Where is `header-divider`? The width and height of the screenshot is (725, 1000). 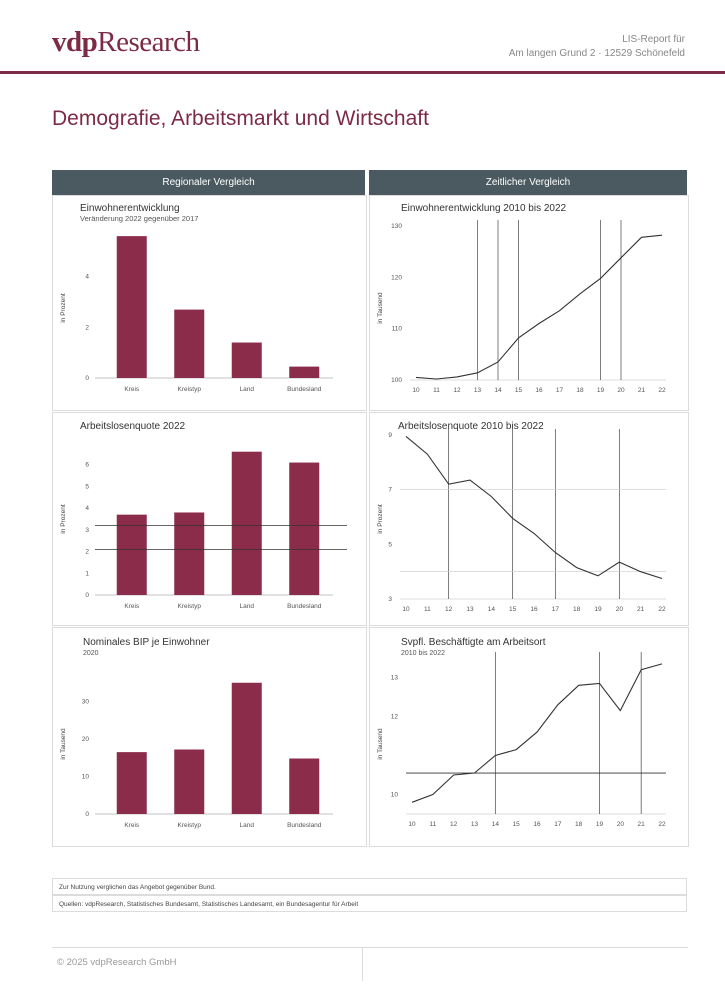 header-divider is located at coordinates (362, 72).